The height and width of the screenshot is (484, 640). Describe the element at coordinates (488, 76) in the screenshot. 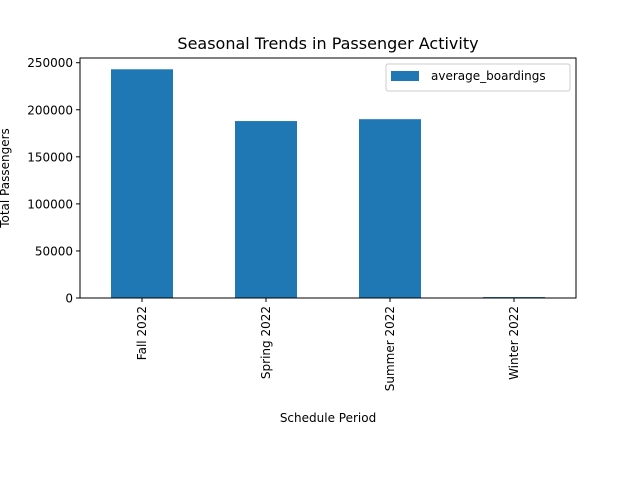

I see `legend-label: average_boardings` at that location.